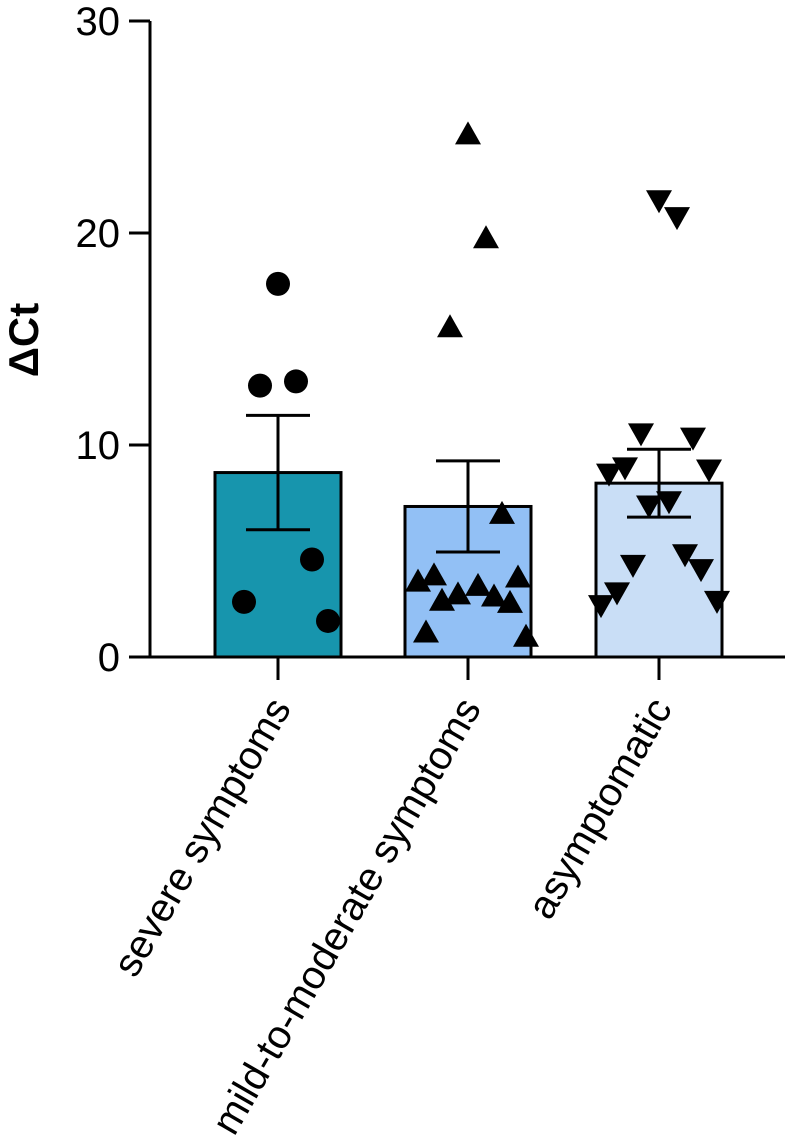 Image resolution: width=788 pixels, height=1143 pixels. Describe the element at coordinates (98, 22) in the screenshot. I see `y-tick-label: 30` at that location.